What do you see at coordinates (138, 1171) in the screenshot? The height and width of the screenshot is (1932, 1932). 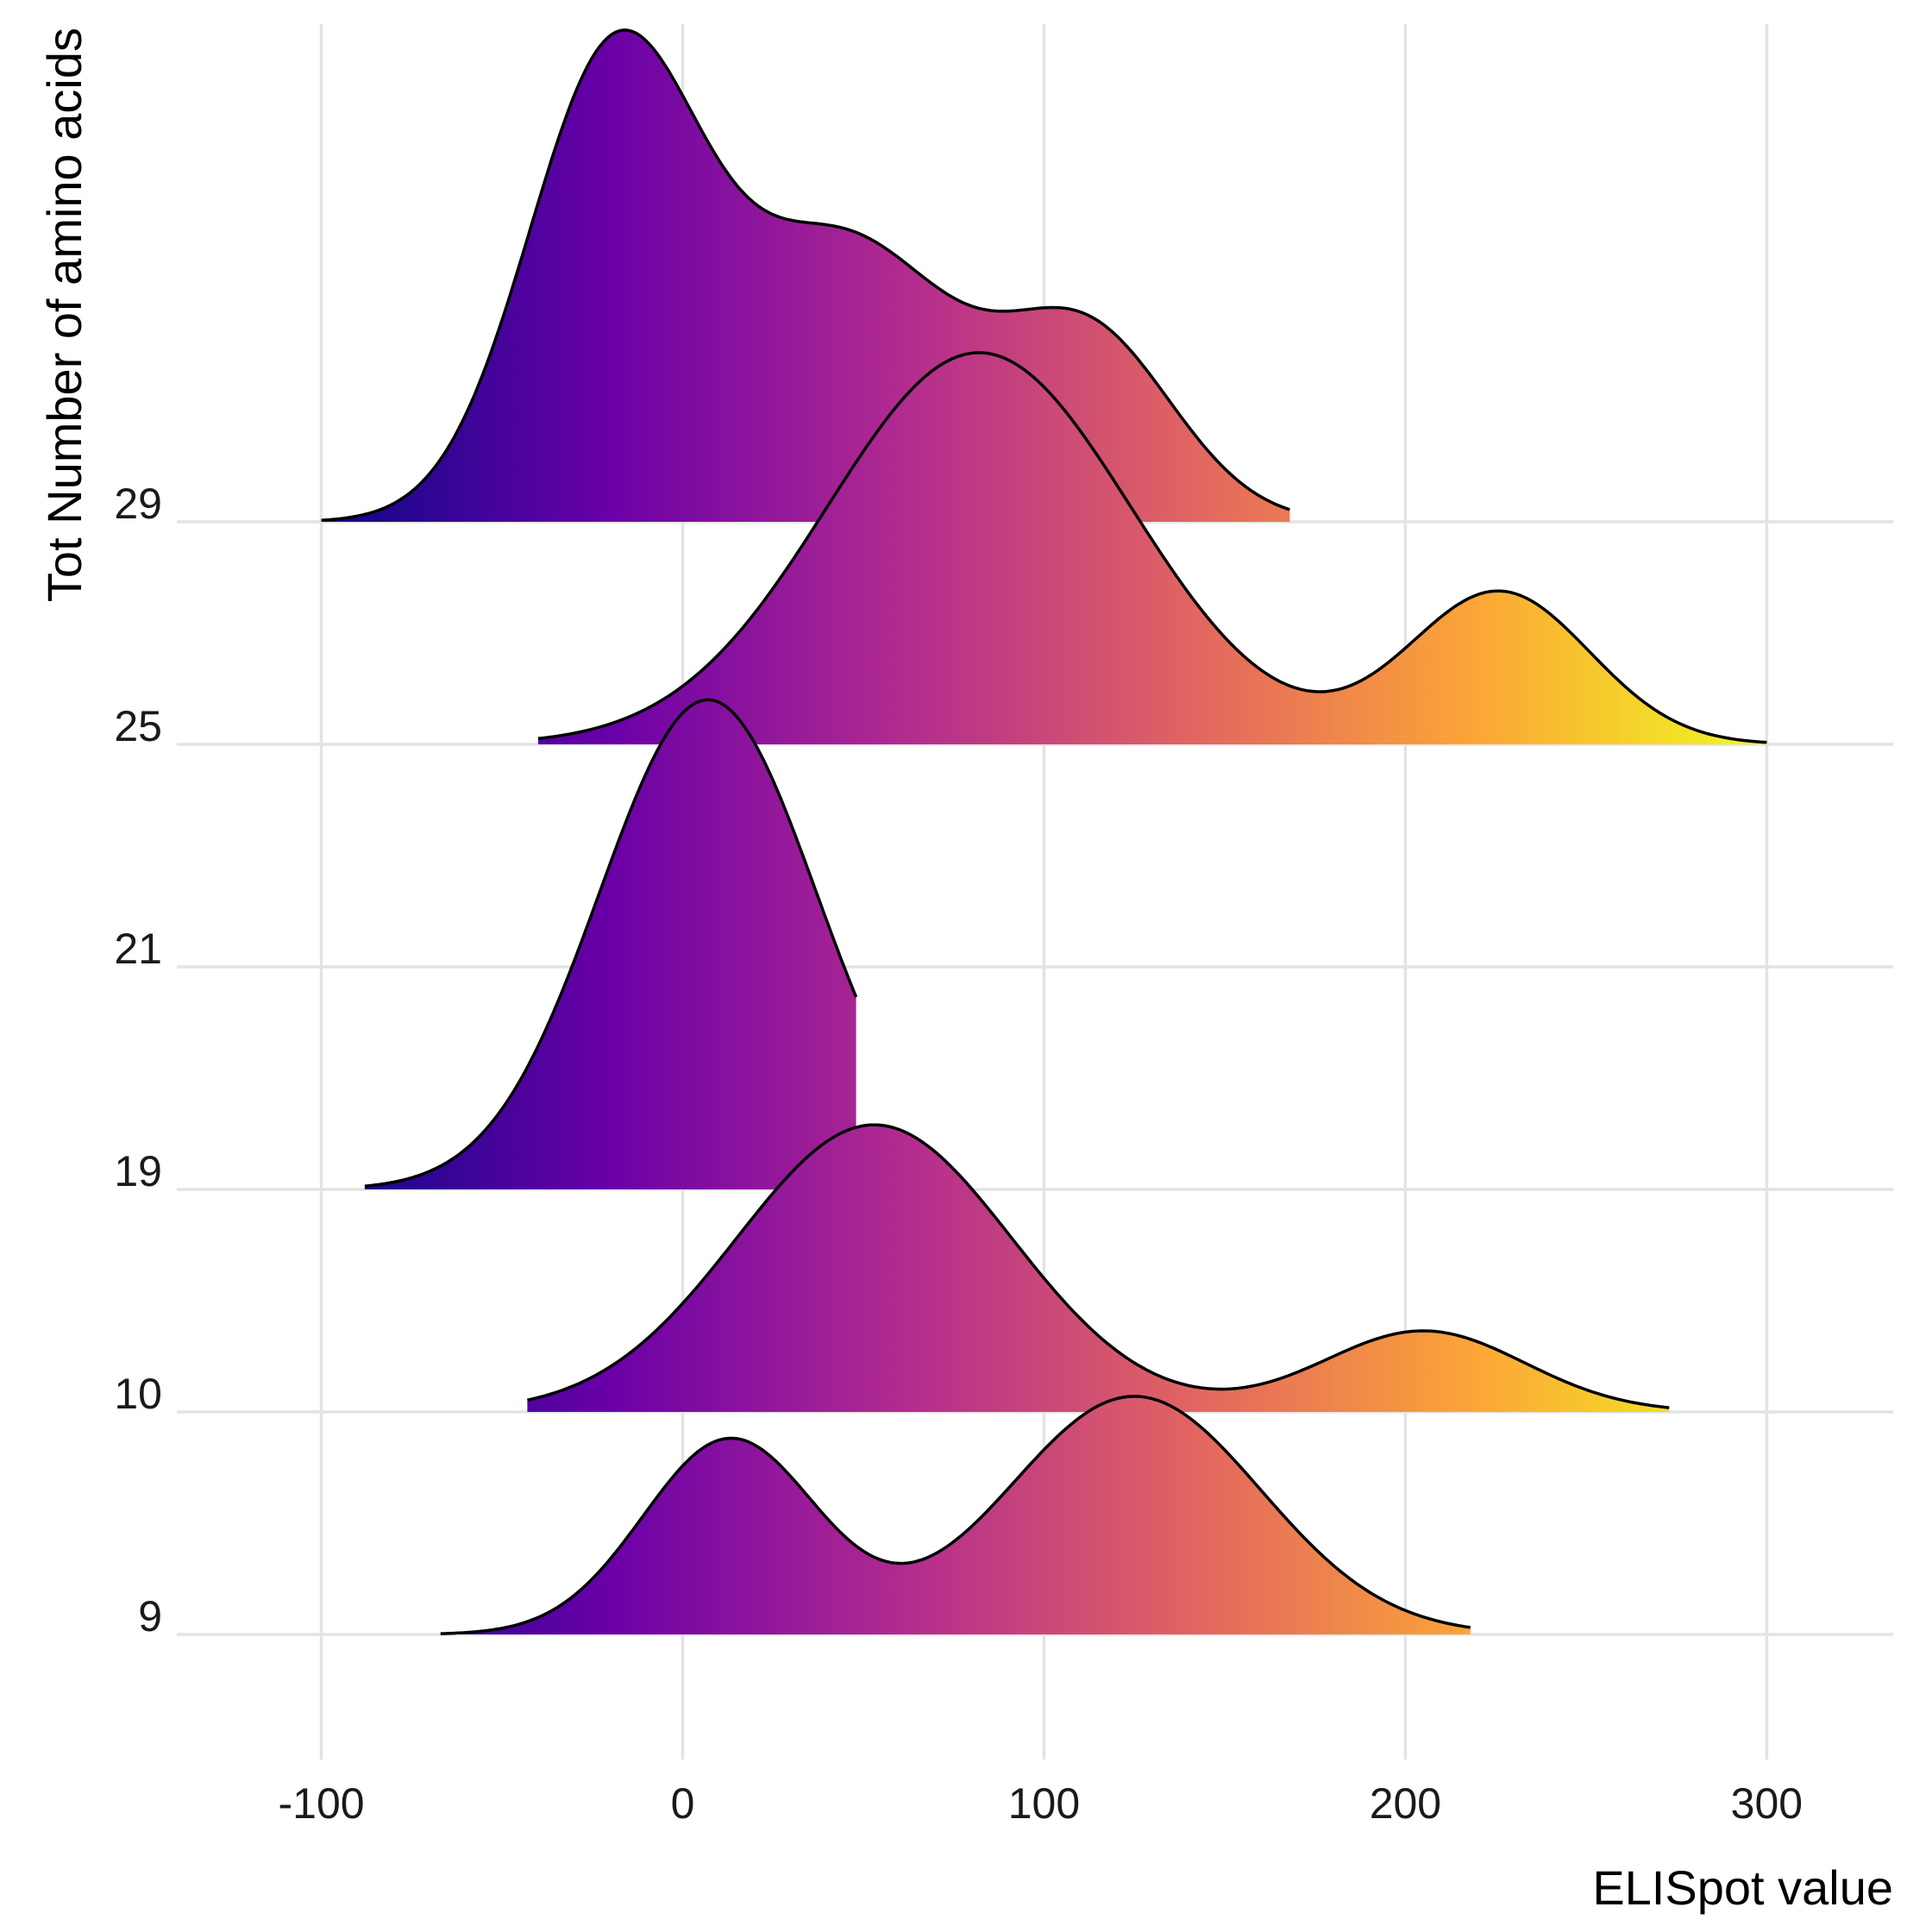 I see `y-tick-label: 19` at bounding box center [138, 1171].